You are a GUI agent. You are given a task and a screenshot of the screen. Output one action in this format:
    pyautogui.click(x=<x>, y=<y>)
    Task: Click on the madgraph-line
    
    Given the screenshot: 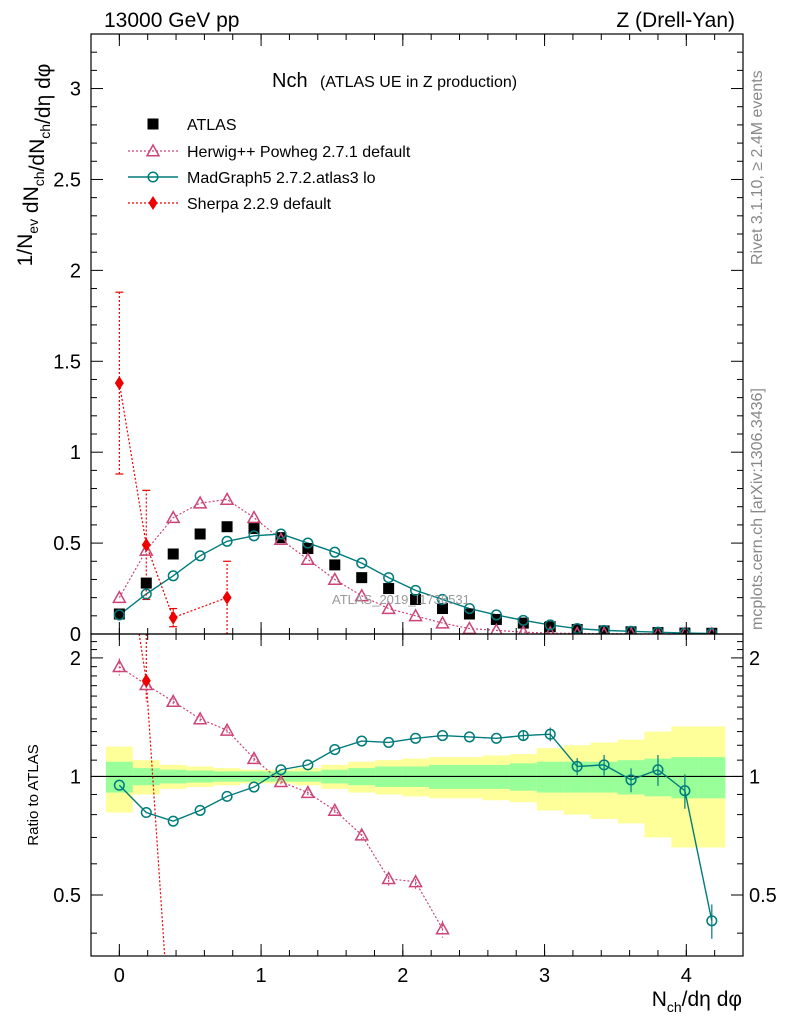 What is the action you would take?
    pyautogui.click(x=415, y=583)
    